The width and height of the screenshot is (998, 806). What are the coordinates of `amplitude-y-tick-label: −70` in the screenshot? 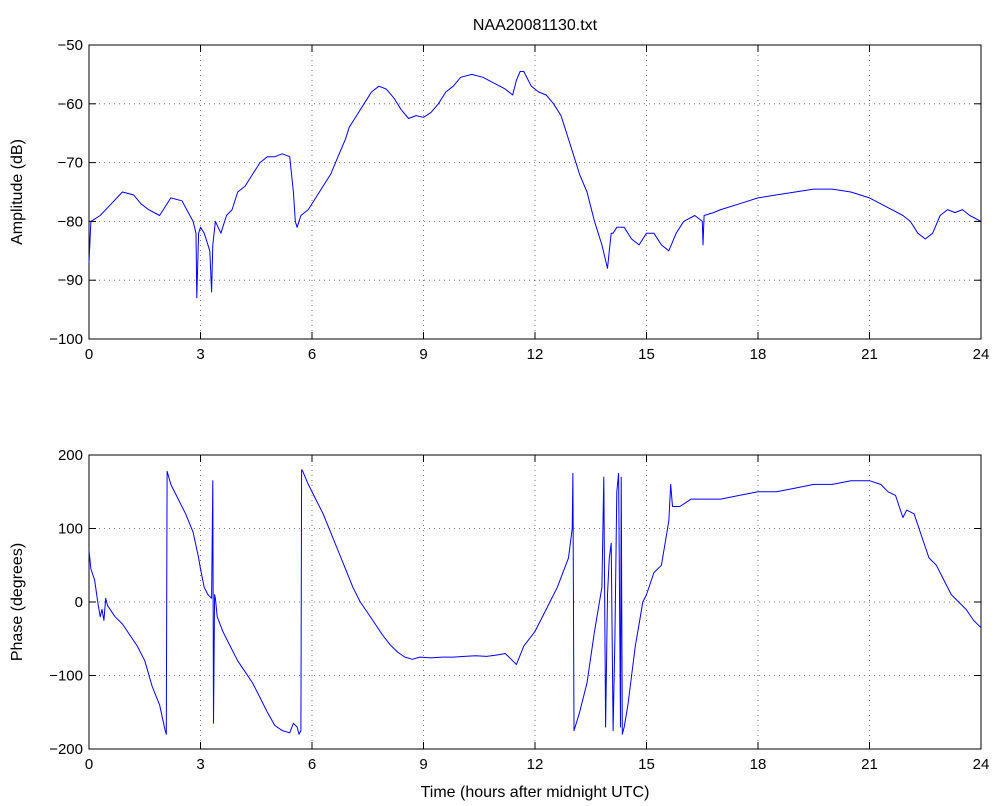 It's located at (70, 163).